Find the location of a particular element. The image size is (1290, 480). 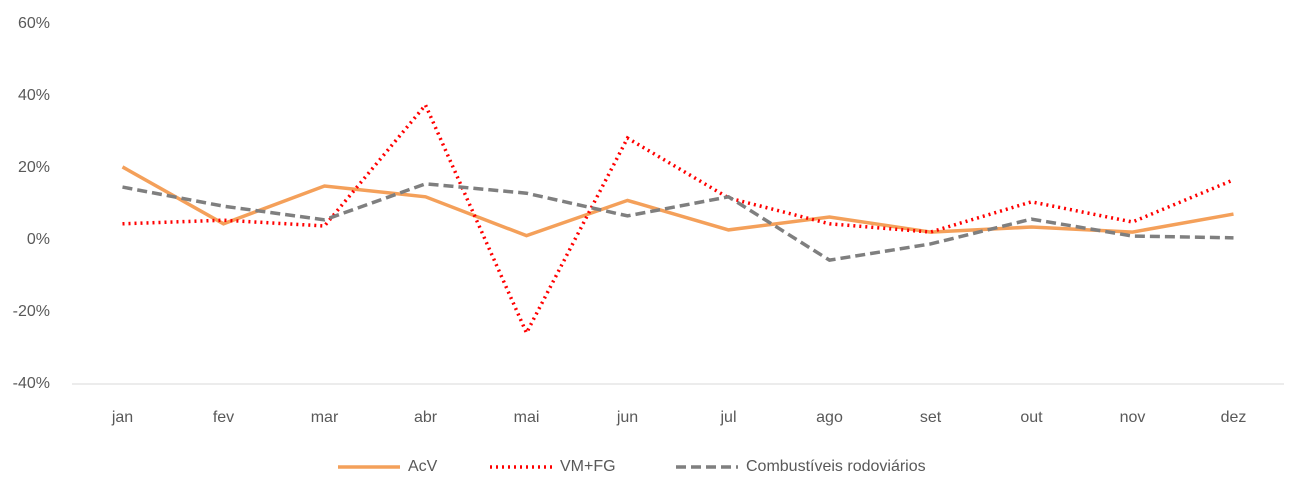

legend-label: Combustíveis rodoviários is located at coordinates (836, 466).